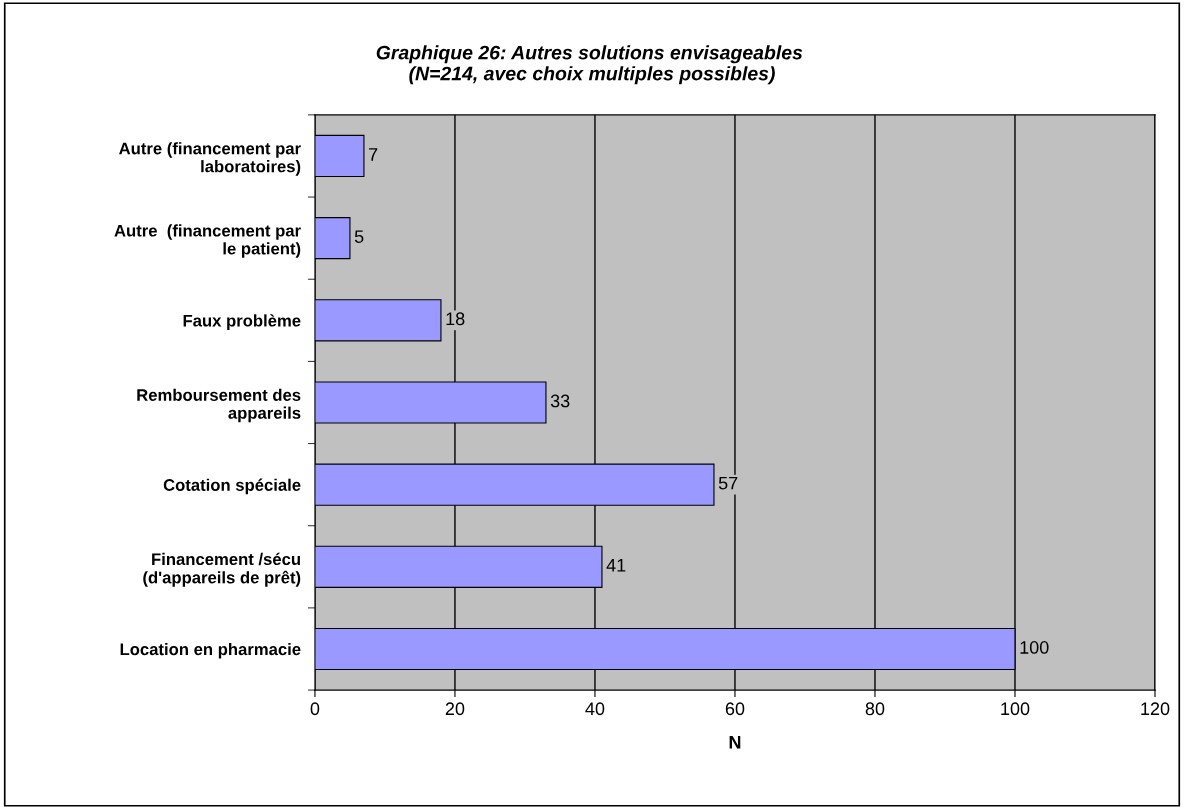 The image size is (1184, 809). I want to click on x-tick-label: 40, so click(595, 709).